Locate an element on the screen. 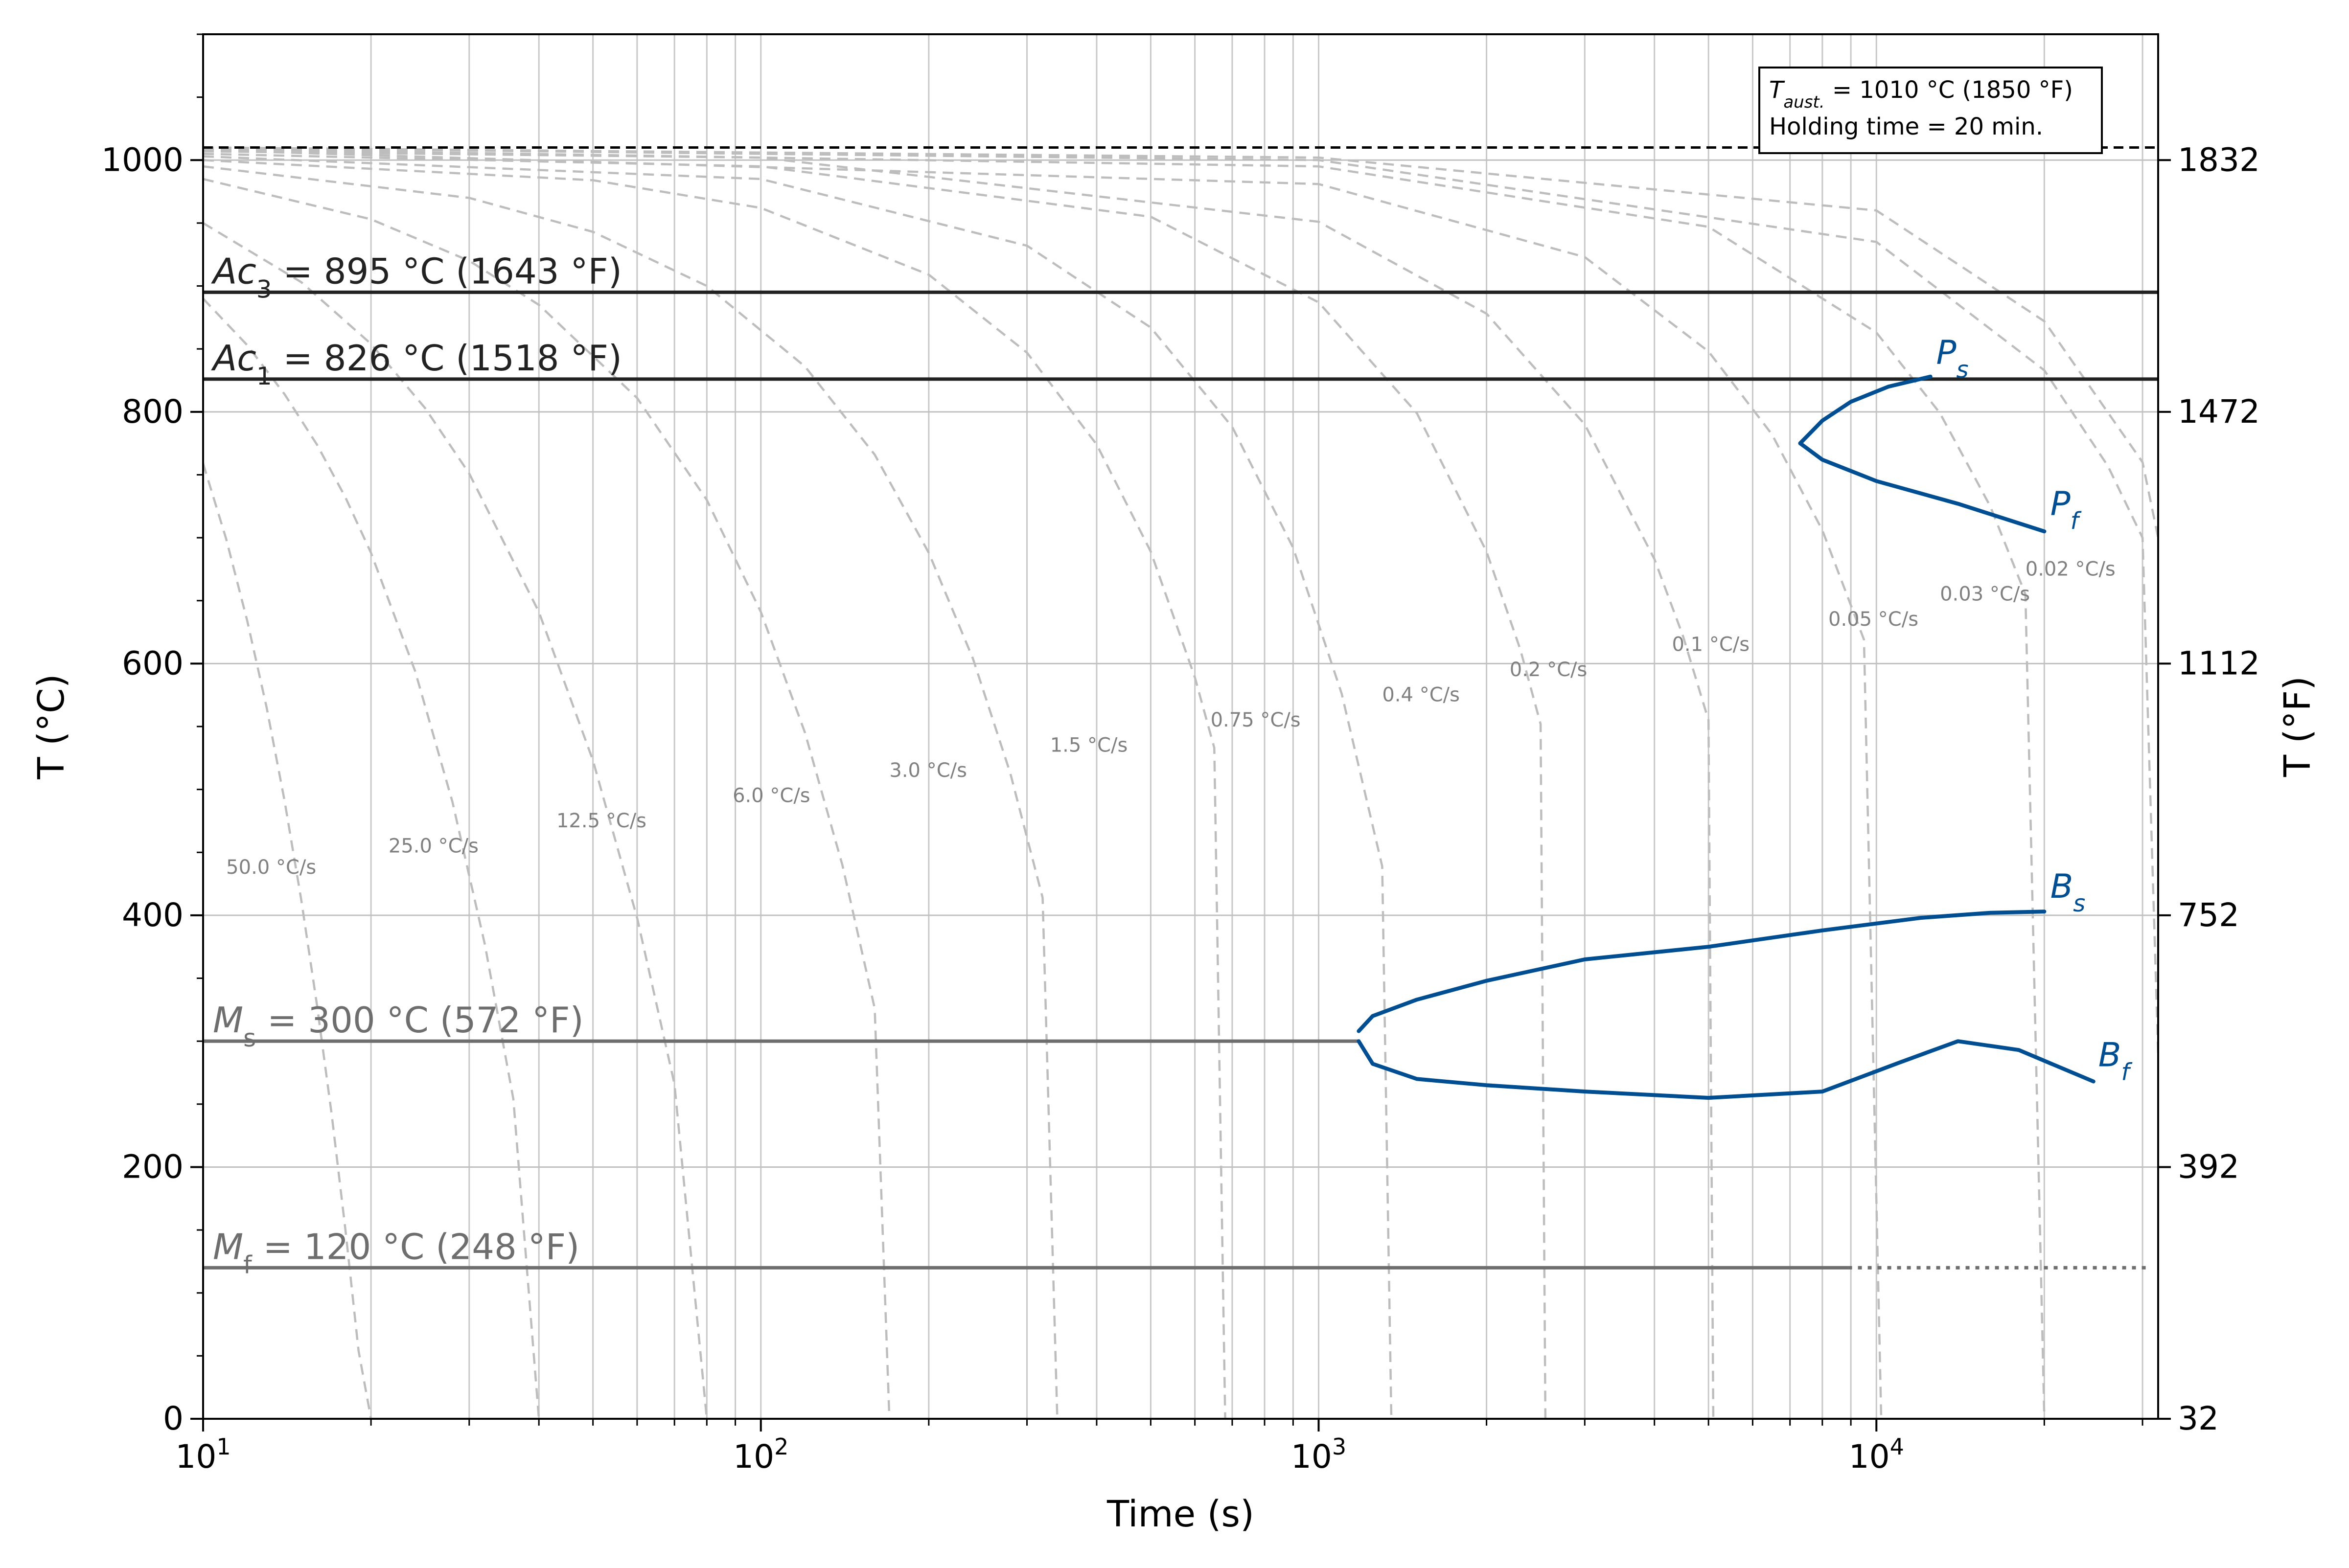 The image size is (2349, 1568). info-line-1: Taust. = 1010 °C (1850 °F) is located at coordinates (1921, 94).